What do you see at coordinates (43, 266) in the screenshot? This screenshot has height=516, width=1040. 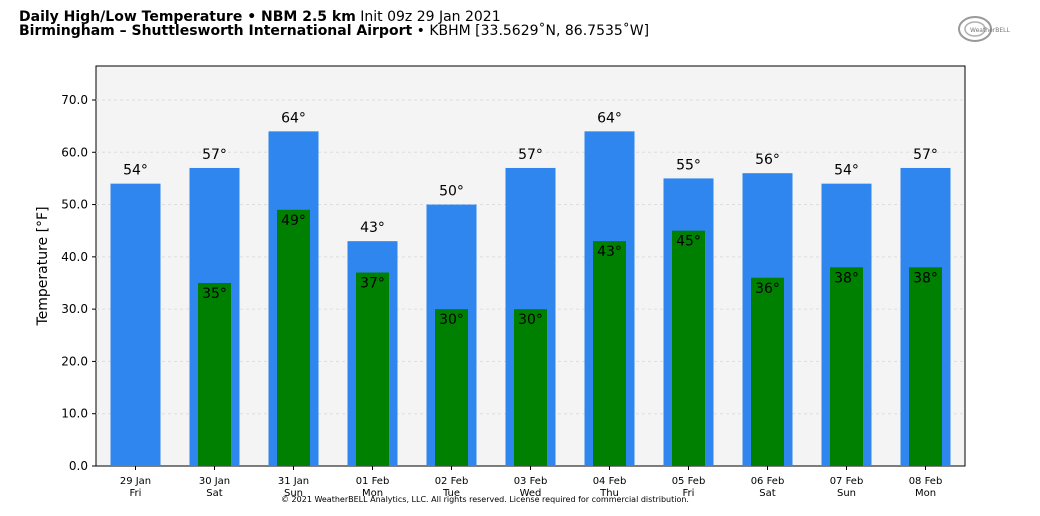 I see `y-axis-label: Temperature [°F]` at bounding box center [43, 266].